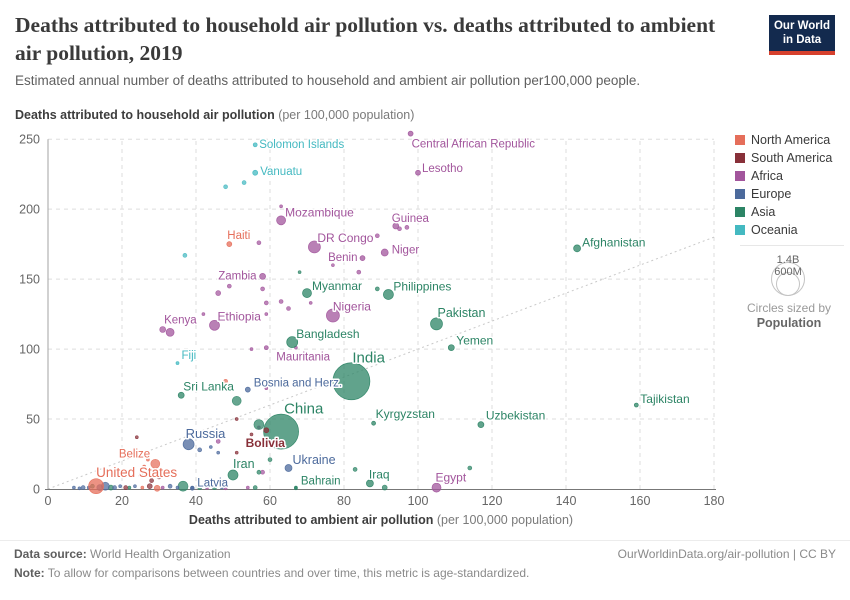 The width and height of the screenshot is (850, 600). I want to click on data-point-dr-congo, so click(314, 247).